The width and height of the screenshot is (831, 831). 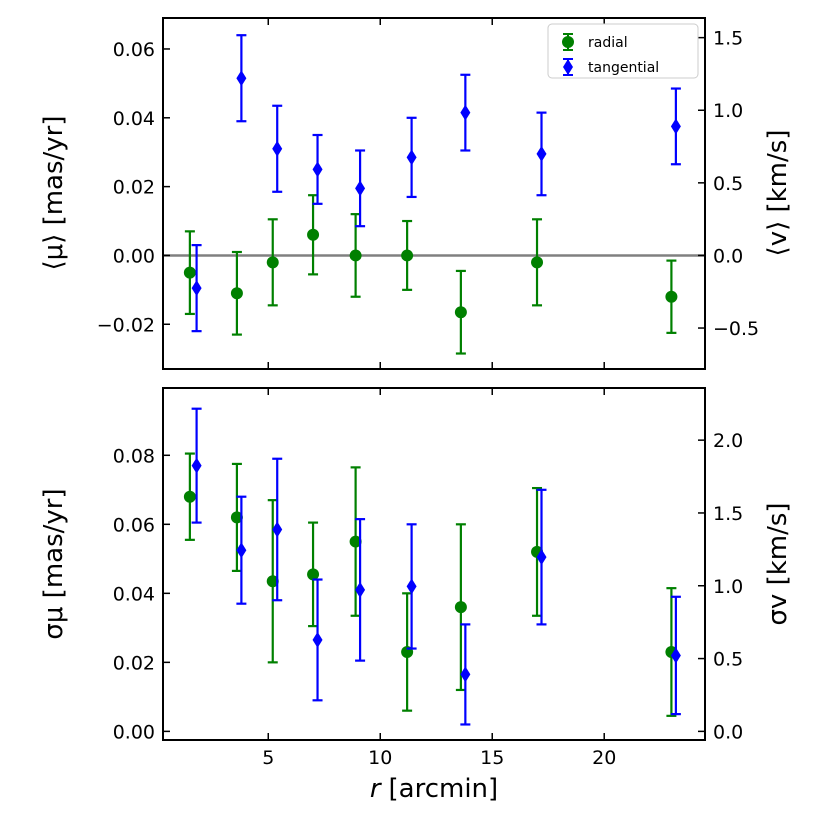 What do you see at coordinates (134, 188) in the screenshot?
I see `top-ytick-label-left: 0.02` at bounding box center [134, 188].